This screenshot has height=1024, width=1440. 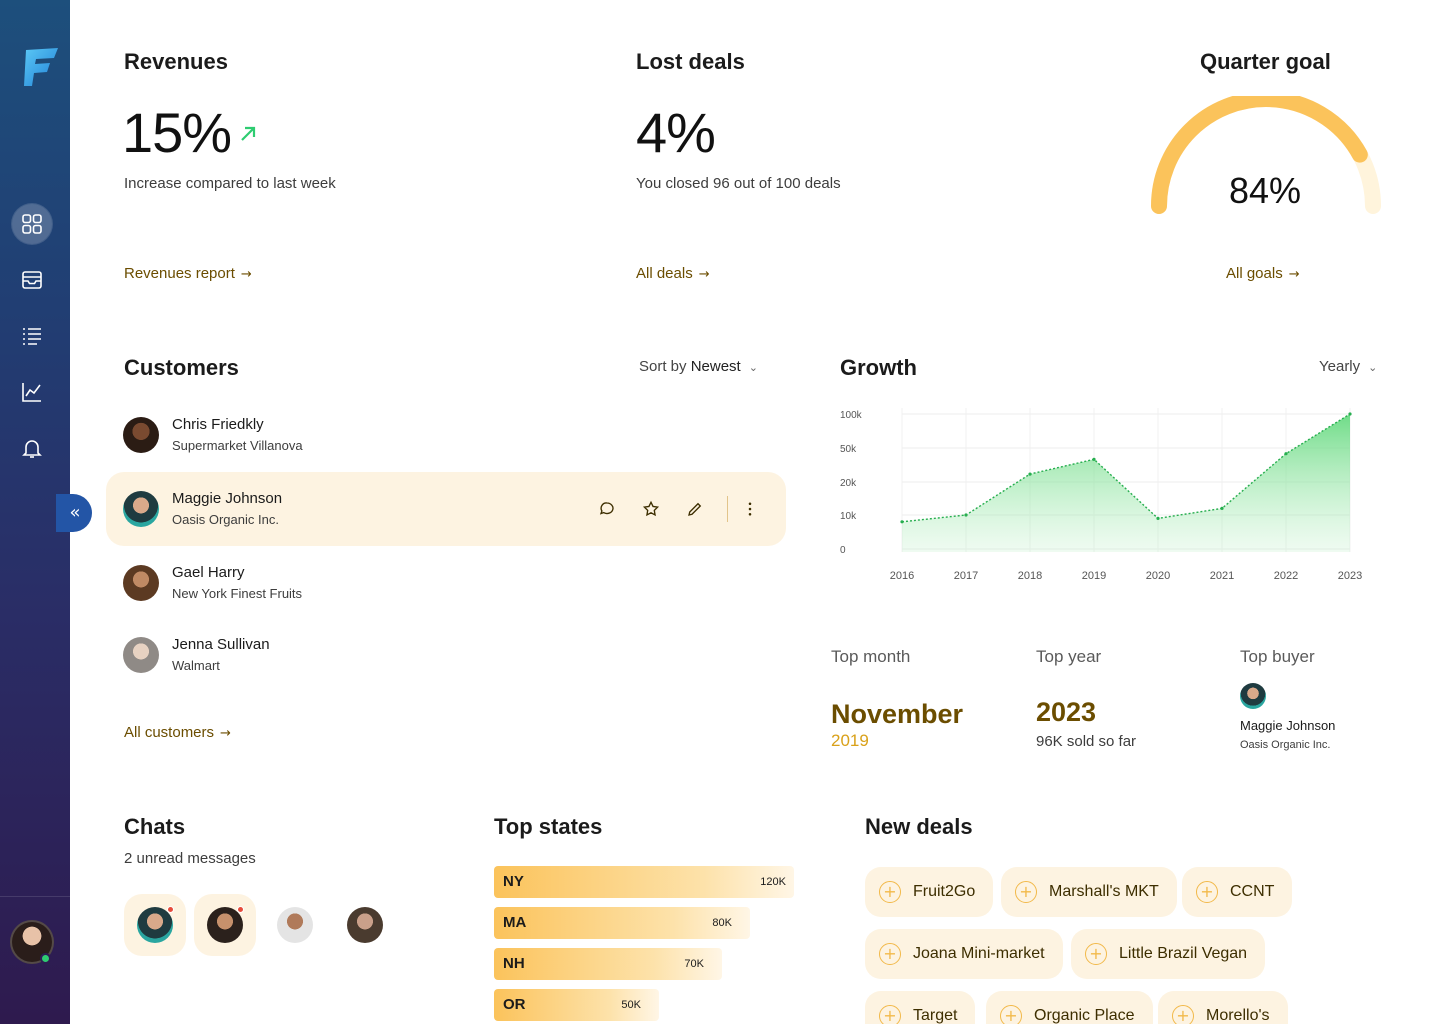 I want to click on all-customers-label: All customers, so click(x=169, y=732).